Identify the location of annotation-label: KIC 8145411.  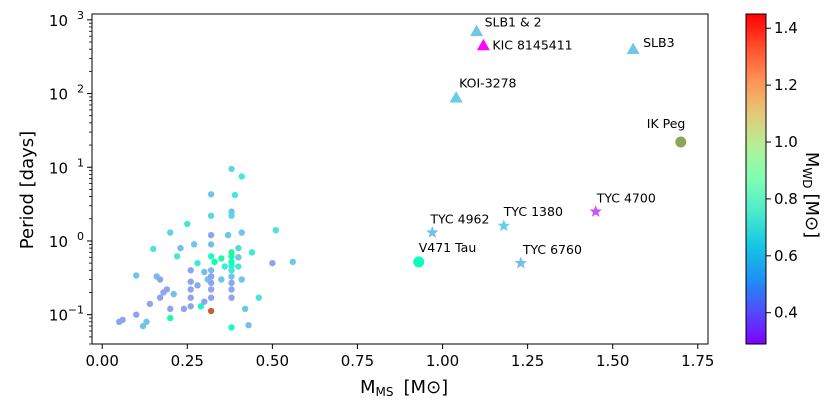
(532, 44).